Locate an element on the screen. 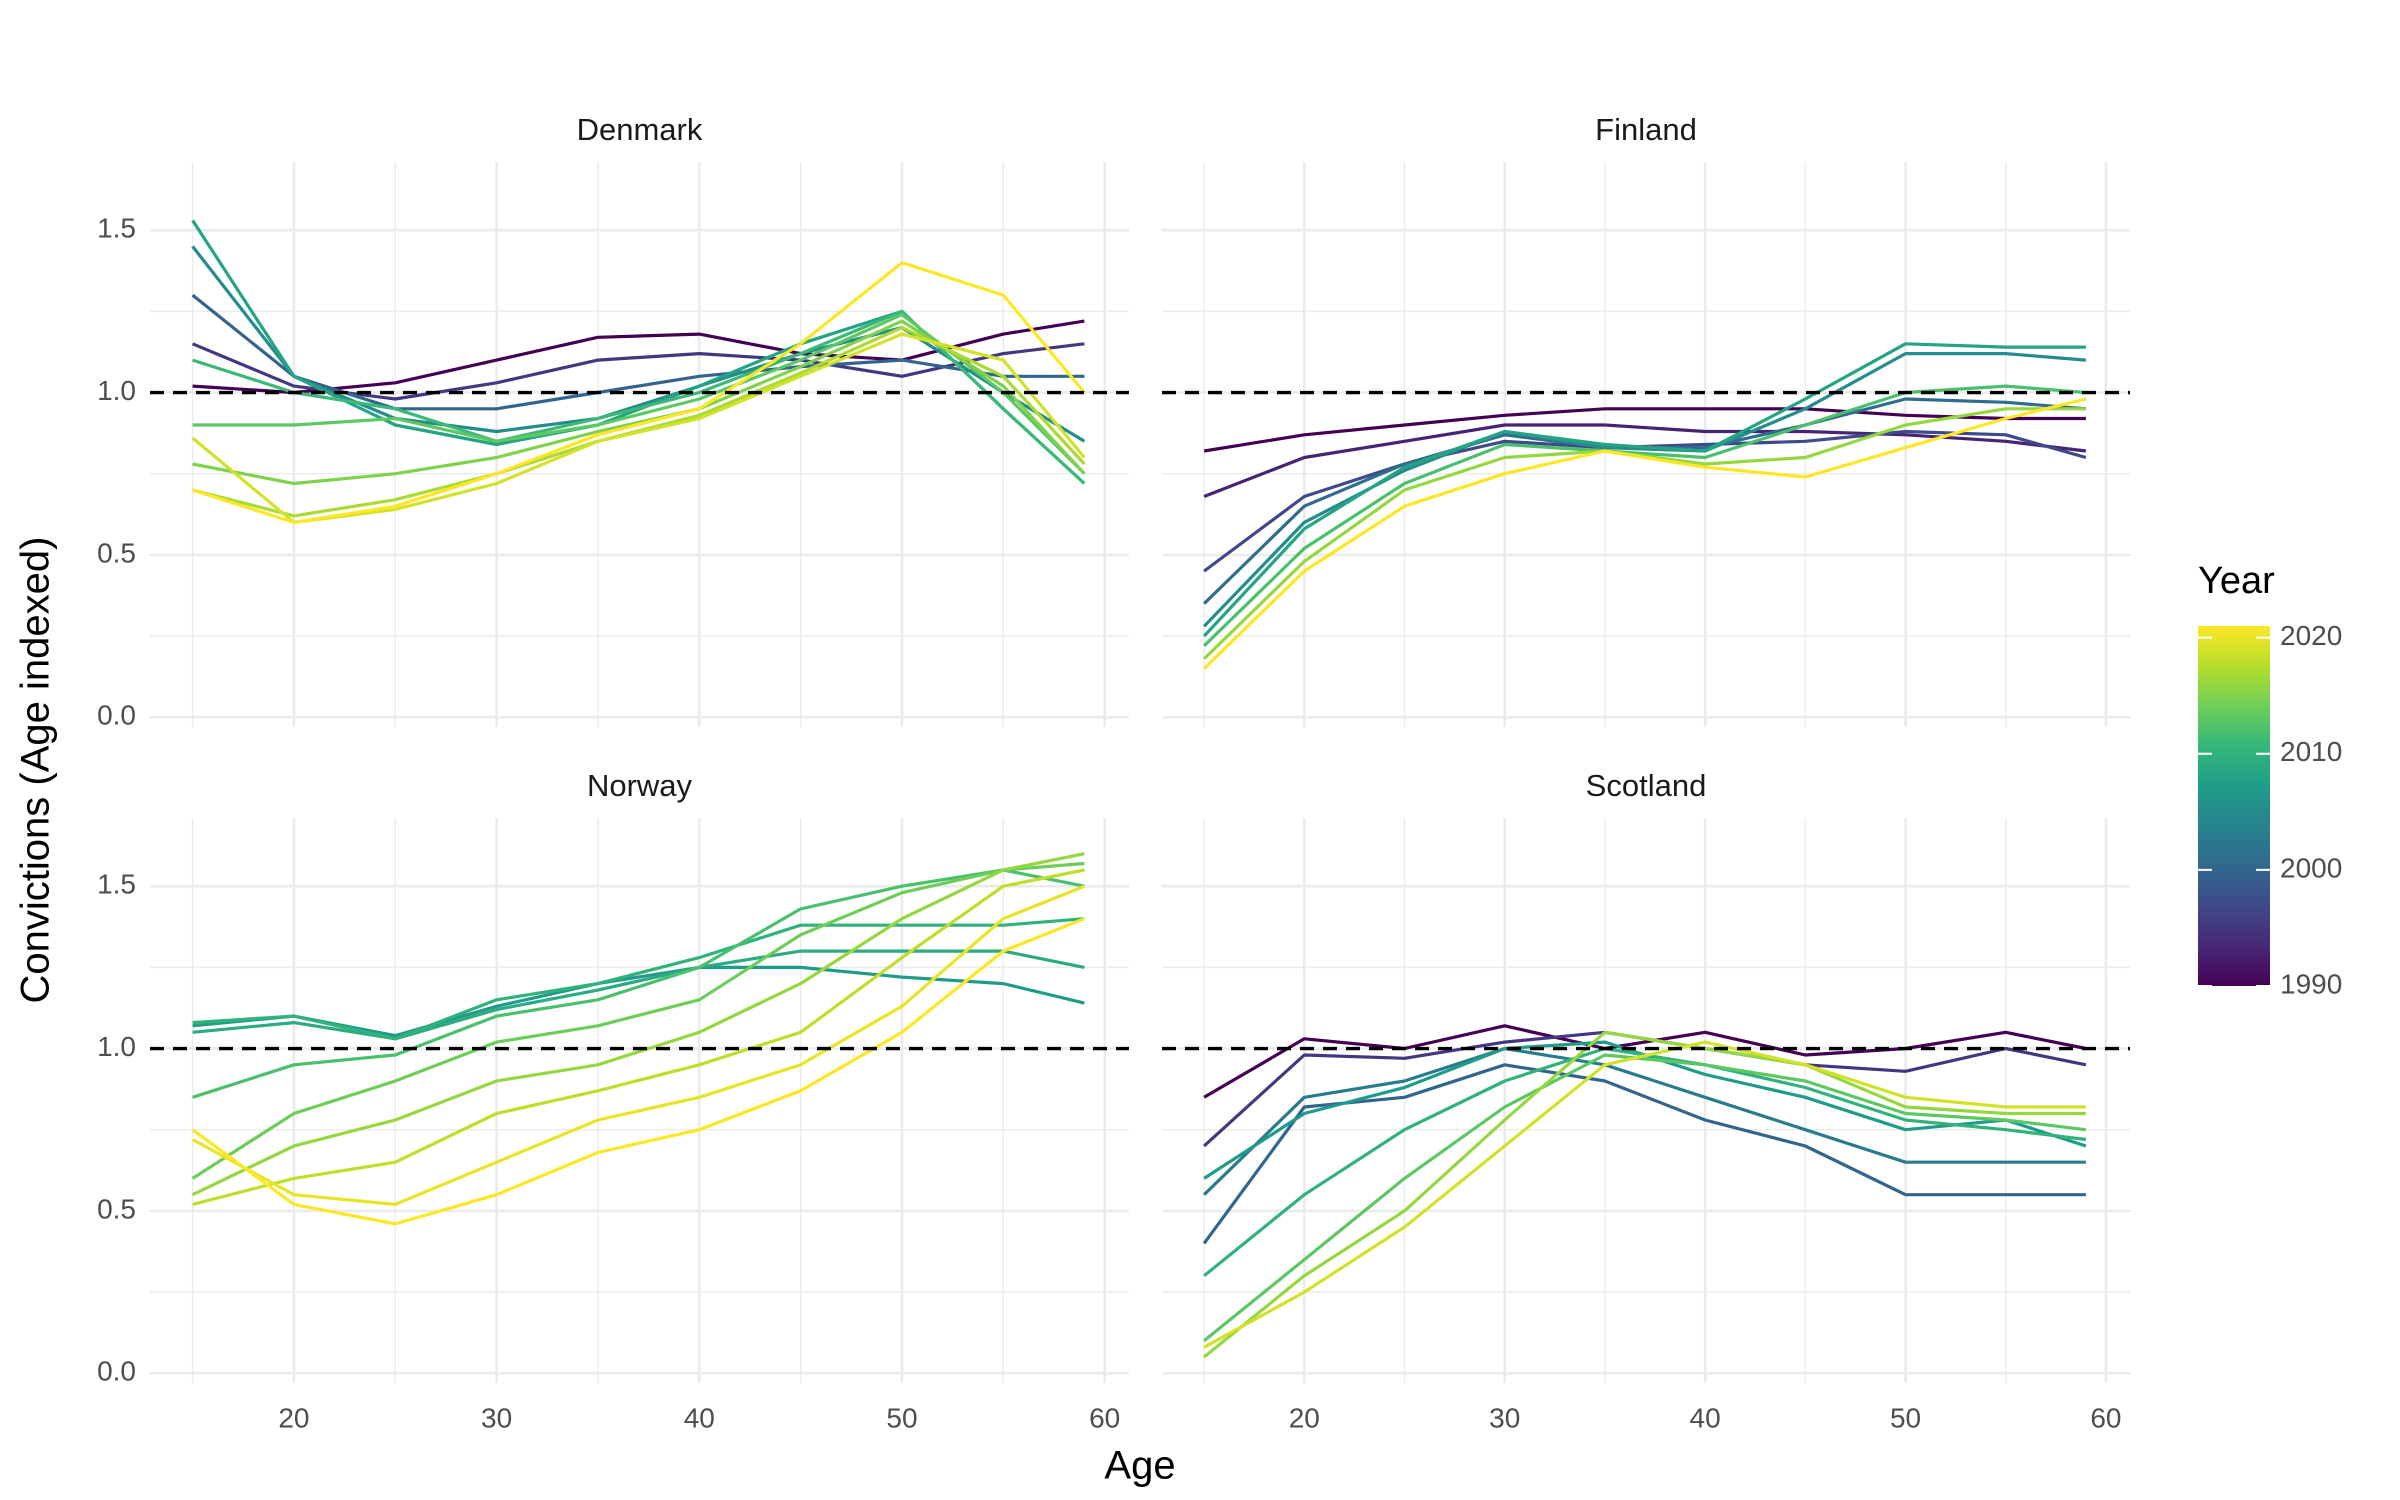 The width and height of the screenshot is (2400, 1500). legend-tick-label: 2010 is located at coordinates (2311, 751).